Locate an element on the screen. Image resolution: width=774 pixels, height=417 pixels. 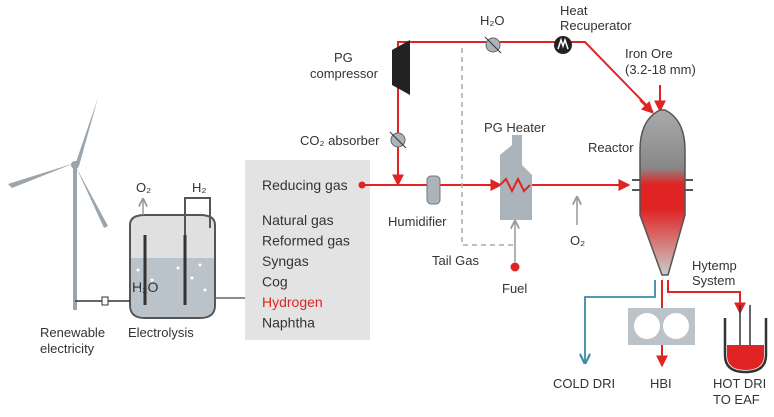
gas-box is located at coordinates (307, 250).